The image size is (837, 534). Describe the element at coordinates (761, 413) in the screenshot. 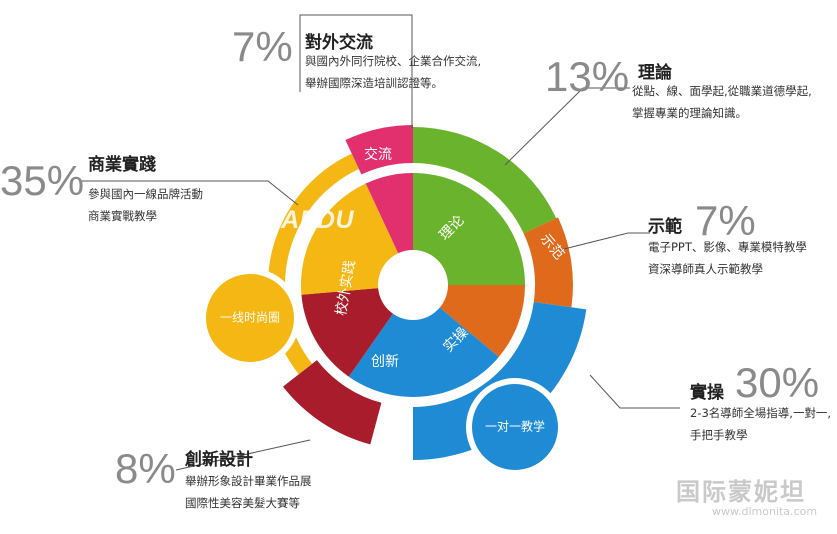

I see `description-line: 2-3名導師全場指導,一對一,` at that location.